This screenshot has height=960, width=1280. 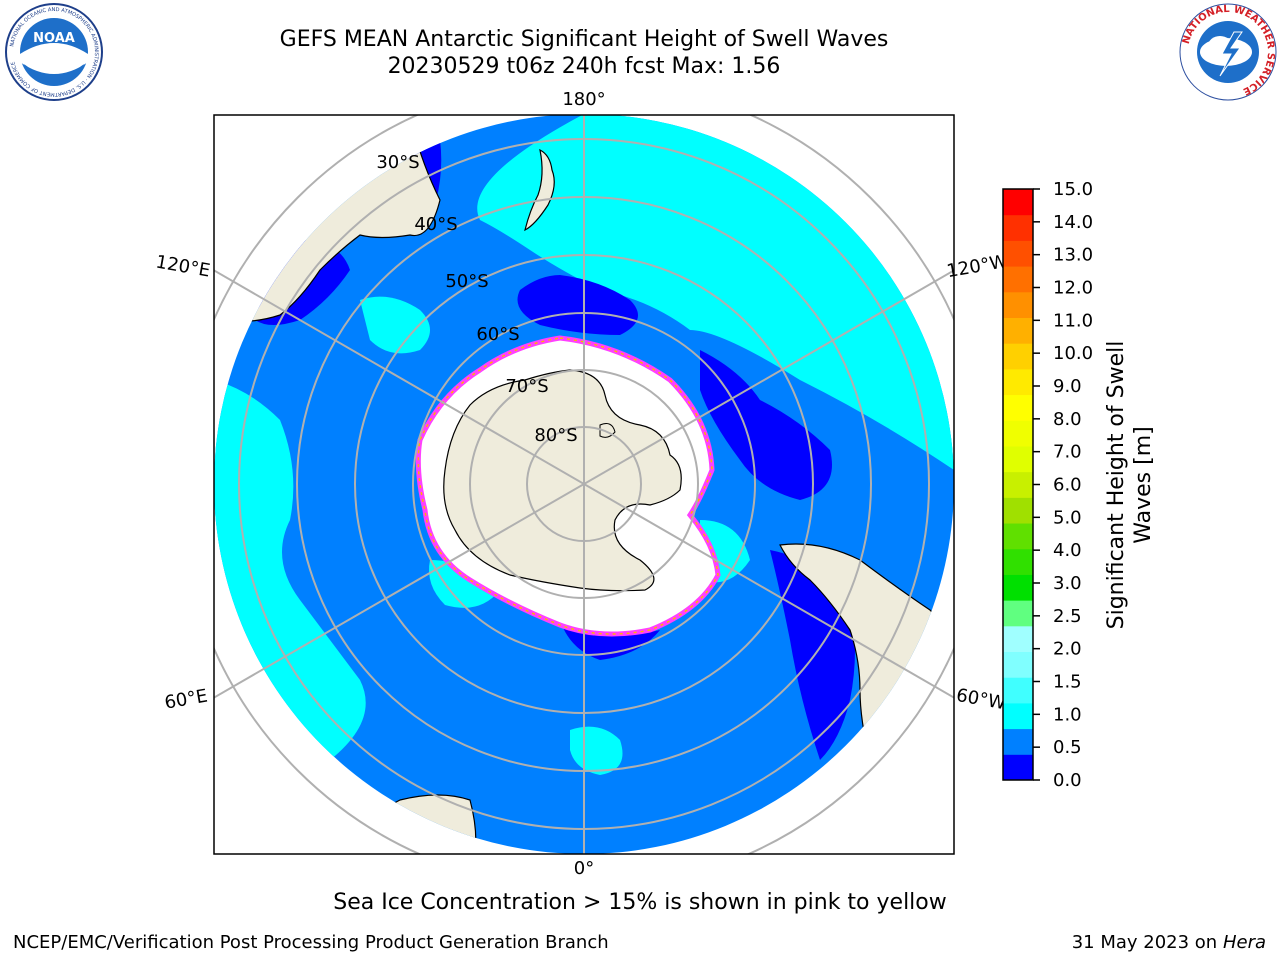 I want to click on colorbar-tick-label: 7.0, so click(x=1067, y=452).